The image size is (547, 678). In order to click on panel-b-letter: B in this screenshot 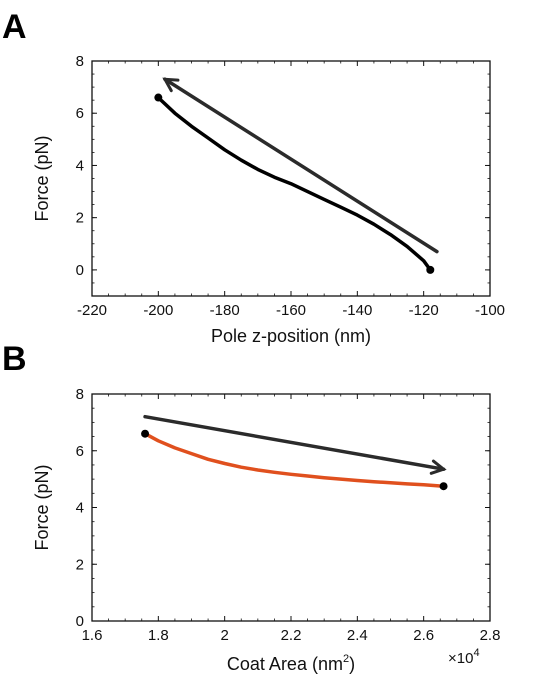, I will do `click(14, 359)`.